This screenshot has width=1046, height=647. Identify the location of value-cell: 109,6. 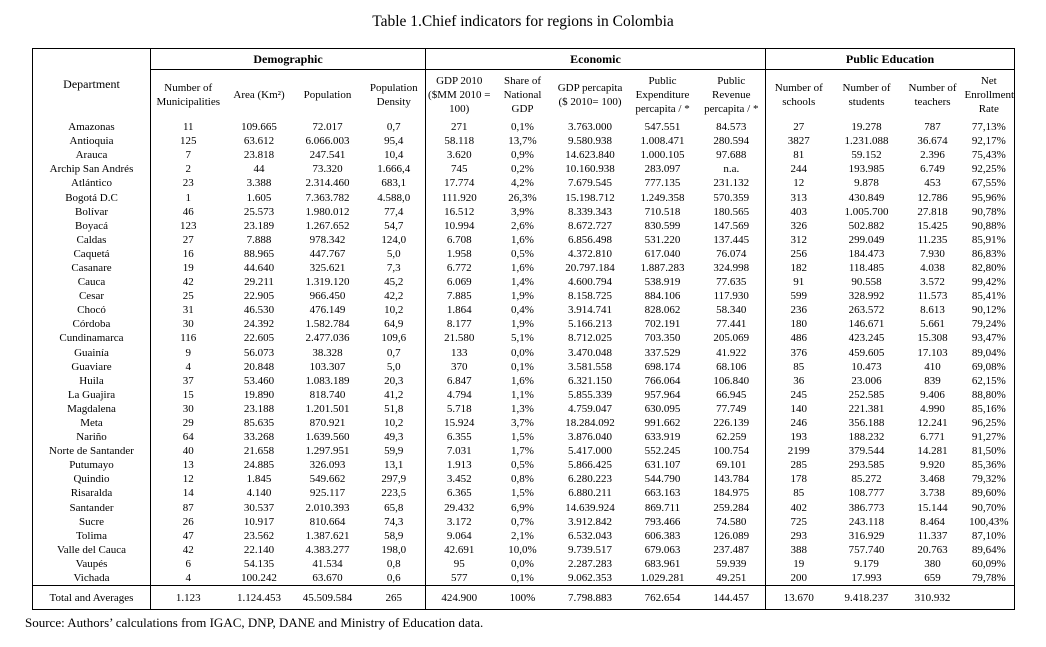
(394, 338).